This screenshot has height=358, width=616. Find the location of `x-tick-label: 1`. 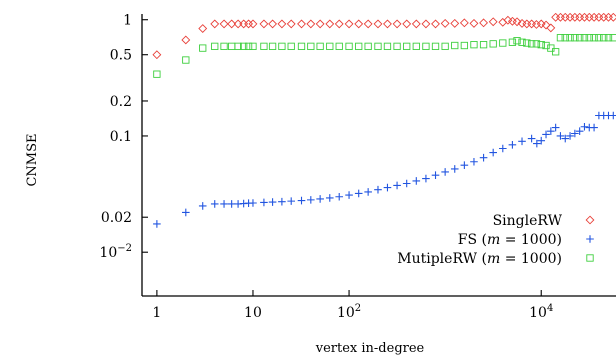

x-tick-label: 1 is located at coordinates (156, 313).